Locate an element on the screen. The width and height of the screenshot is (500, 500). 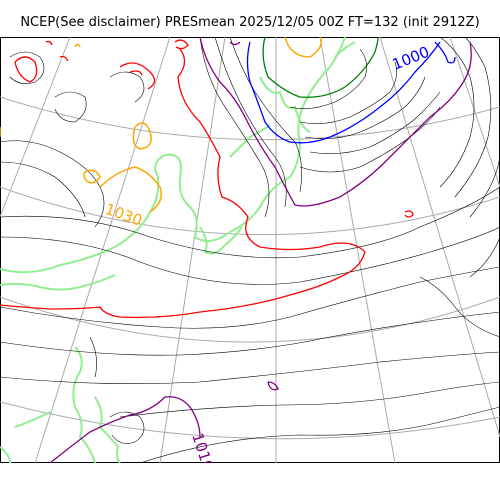
blue-contours is located at coordinates (351, 92).